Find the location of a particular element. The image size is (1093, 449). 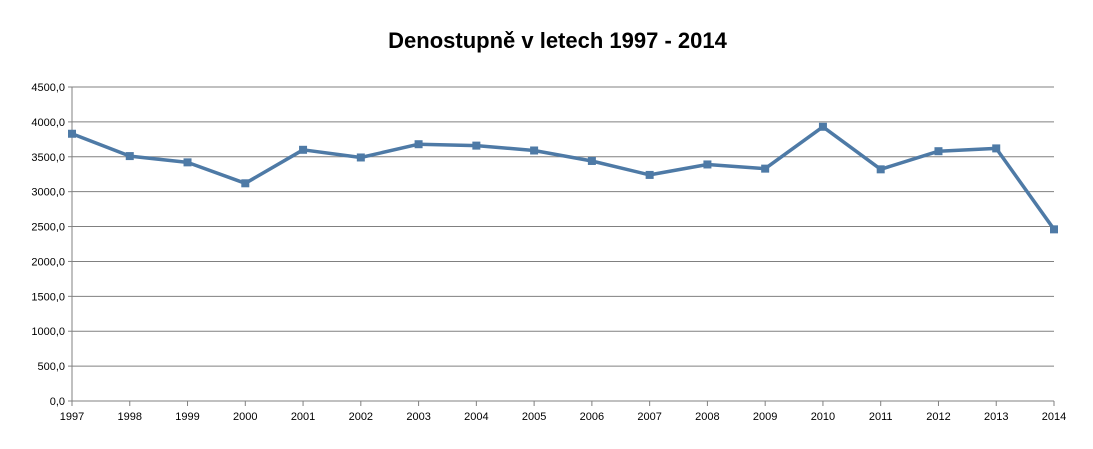

x-tick-label: 2013 is located at coordinates (996, 417).